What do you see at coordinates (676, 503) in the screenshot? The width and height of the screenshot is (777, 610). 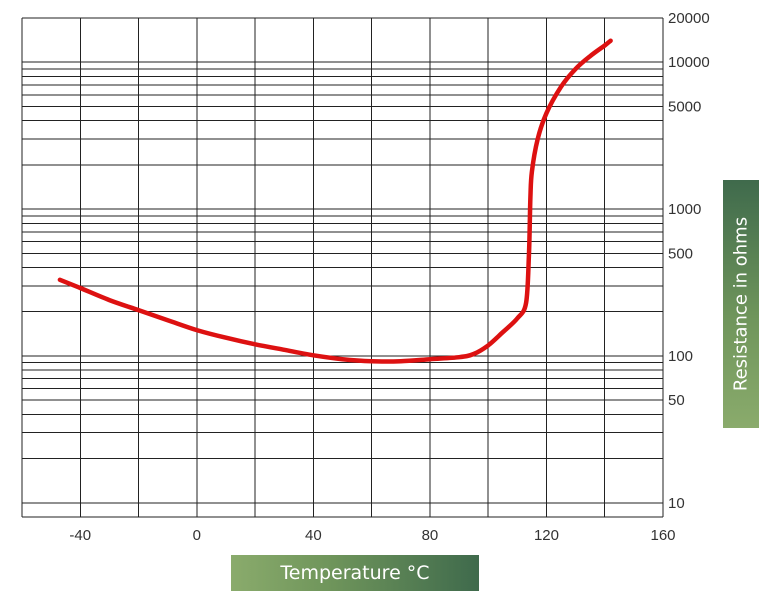 I see `y-tick-label: 10` at bounding box center [676, 503].